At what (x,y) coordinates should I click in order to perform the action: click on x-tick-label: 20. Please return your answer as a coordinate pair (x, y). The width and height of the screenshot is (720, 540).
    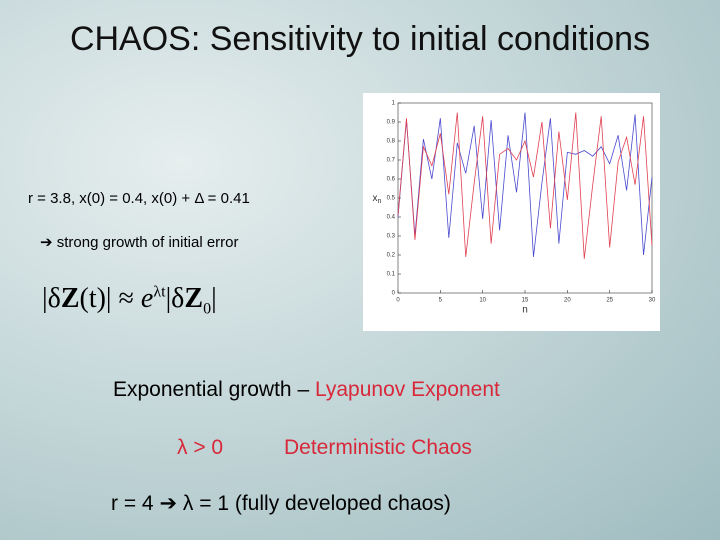
    Looking at the image, I should click on (567, 301).